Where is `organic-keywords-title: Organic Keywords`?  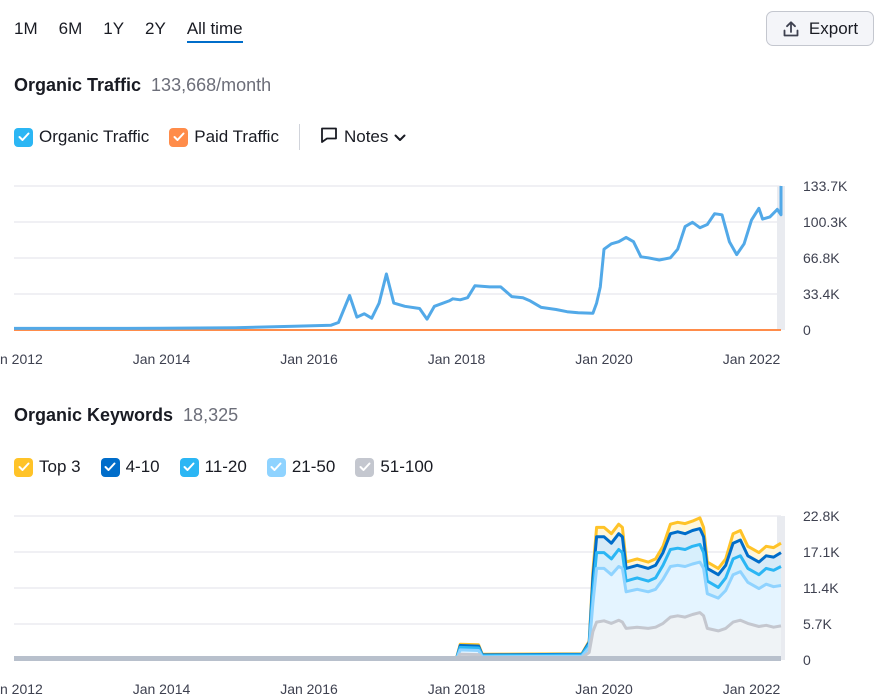
organic-keywords-title: Organic Keywords is located at coordinates (94, 415).